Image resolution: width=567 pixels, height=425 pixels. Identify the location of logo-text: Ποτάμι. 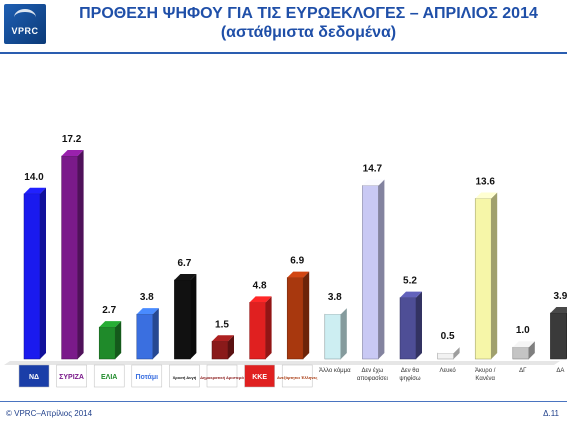
(146, 377).